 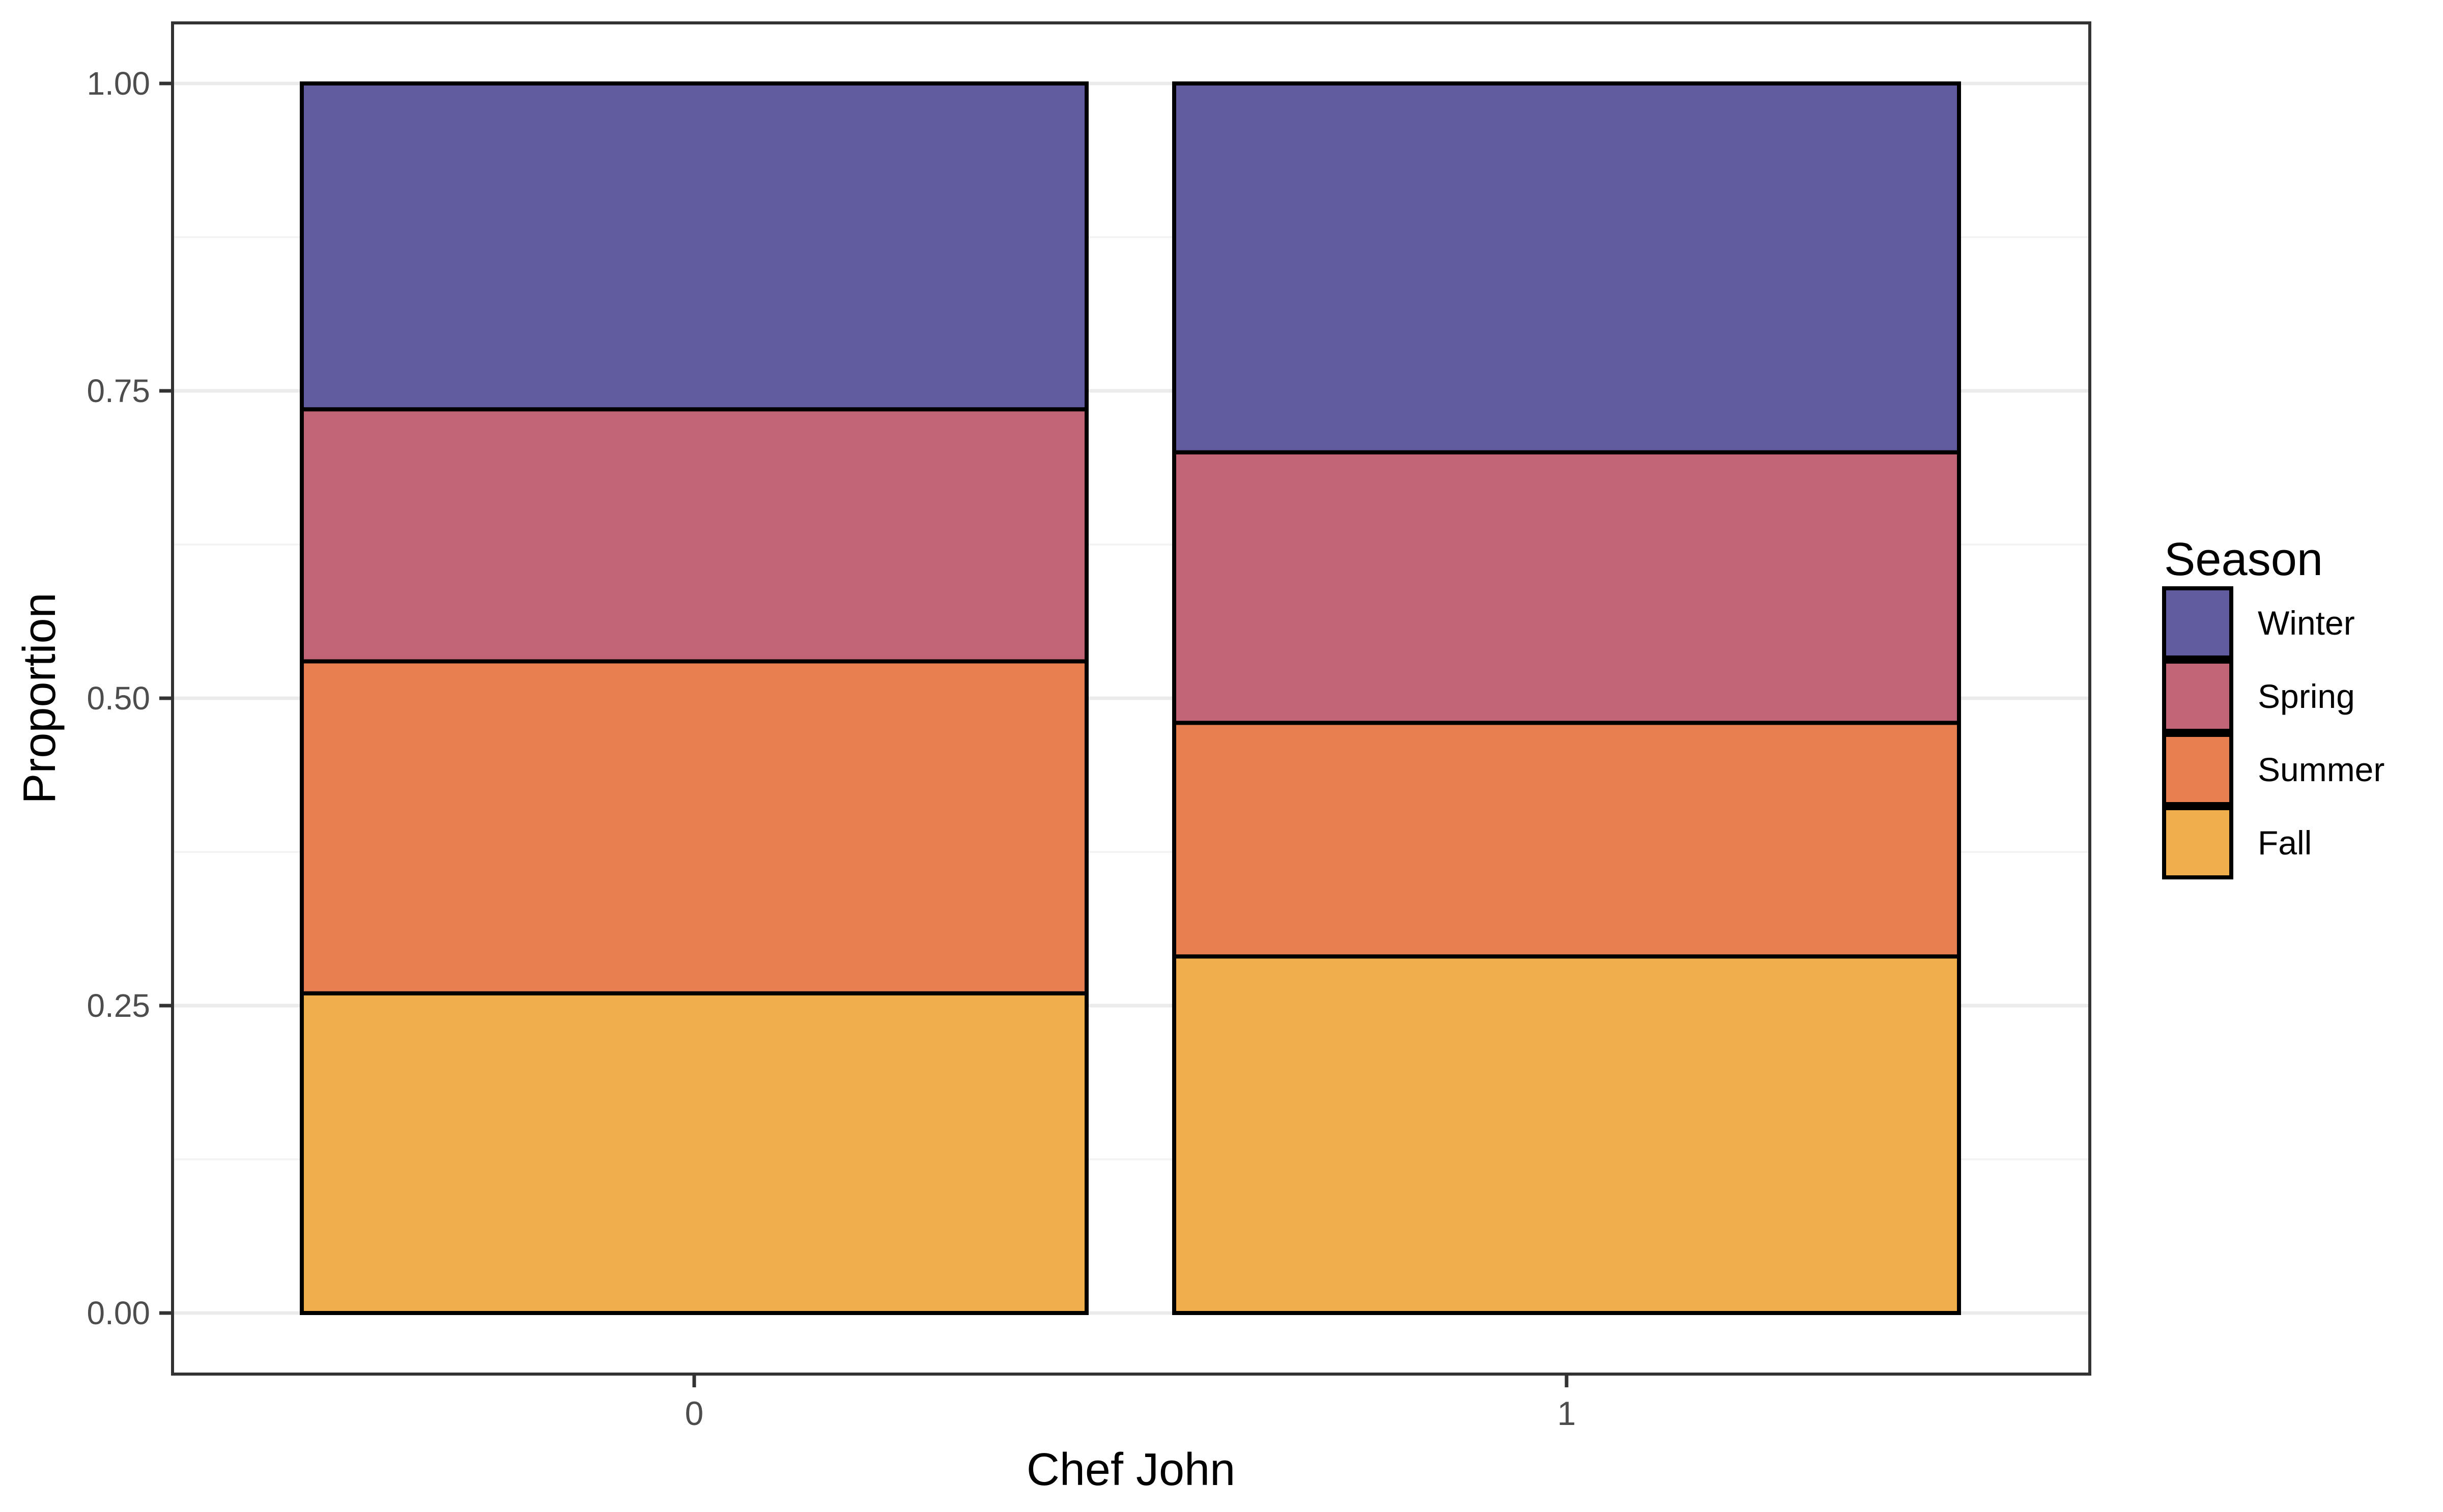 I want to click on legend-entry-winter: Winter, so click(x=2258, y=623).